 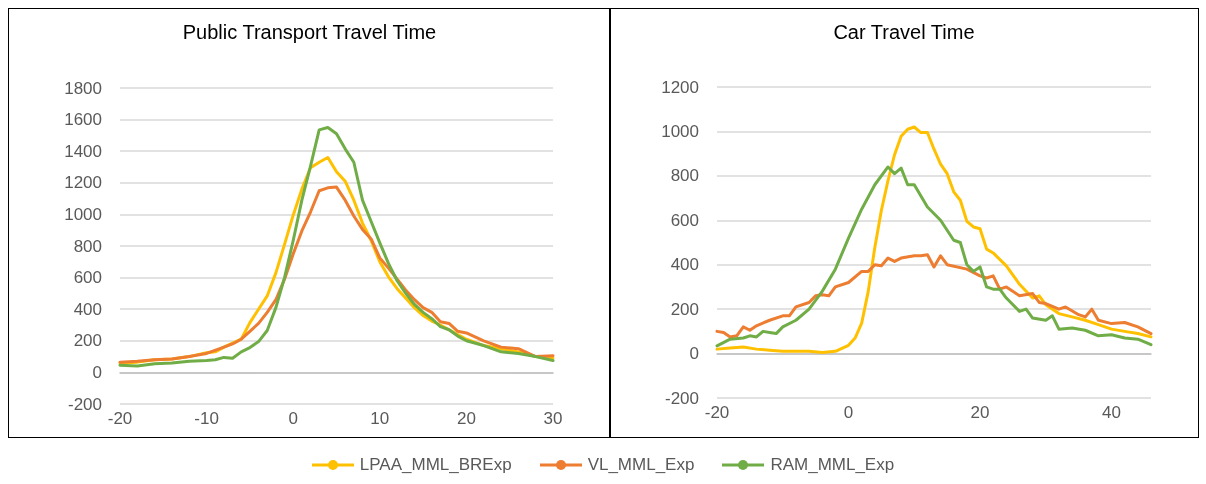 I want to click on y-tick-label: 1800, so click(x=83, y=88).